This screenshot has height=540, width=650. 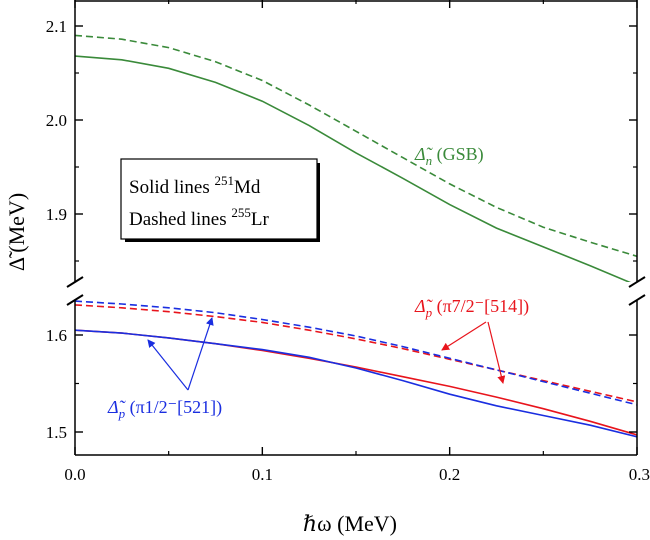 What do you see at coordinates (168, 365) in the screenshot?
I see `arrow-521-solid` at bounding box center [168, 365].